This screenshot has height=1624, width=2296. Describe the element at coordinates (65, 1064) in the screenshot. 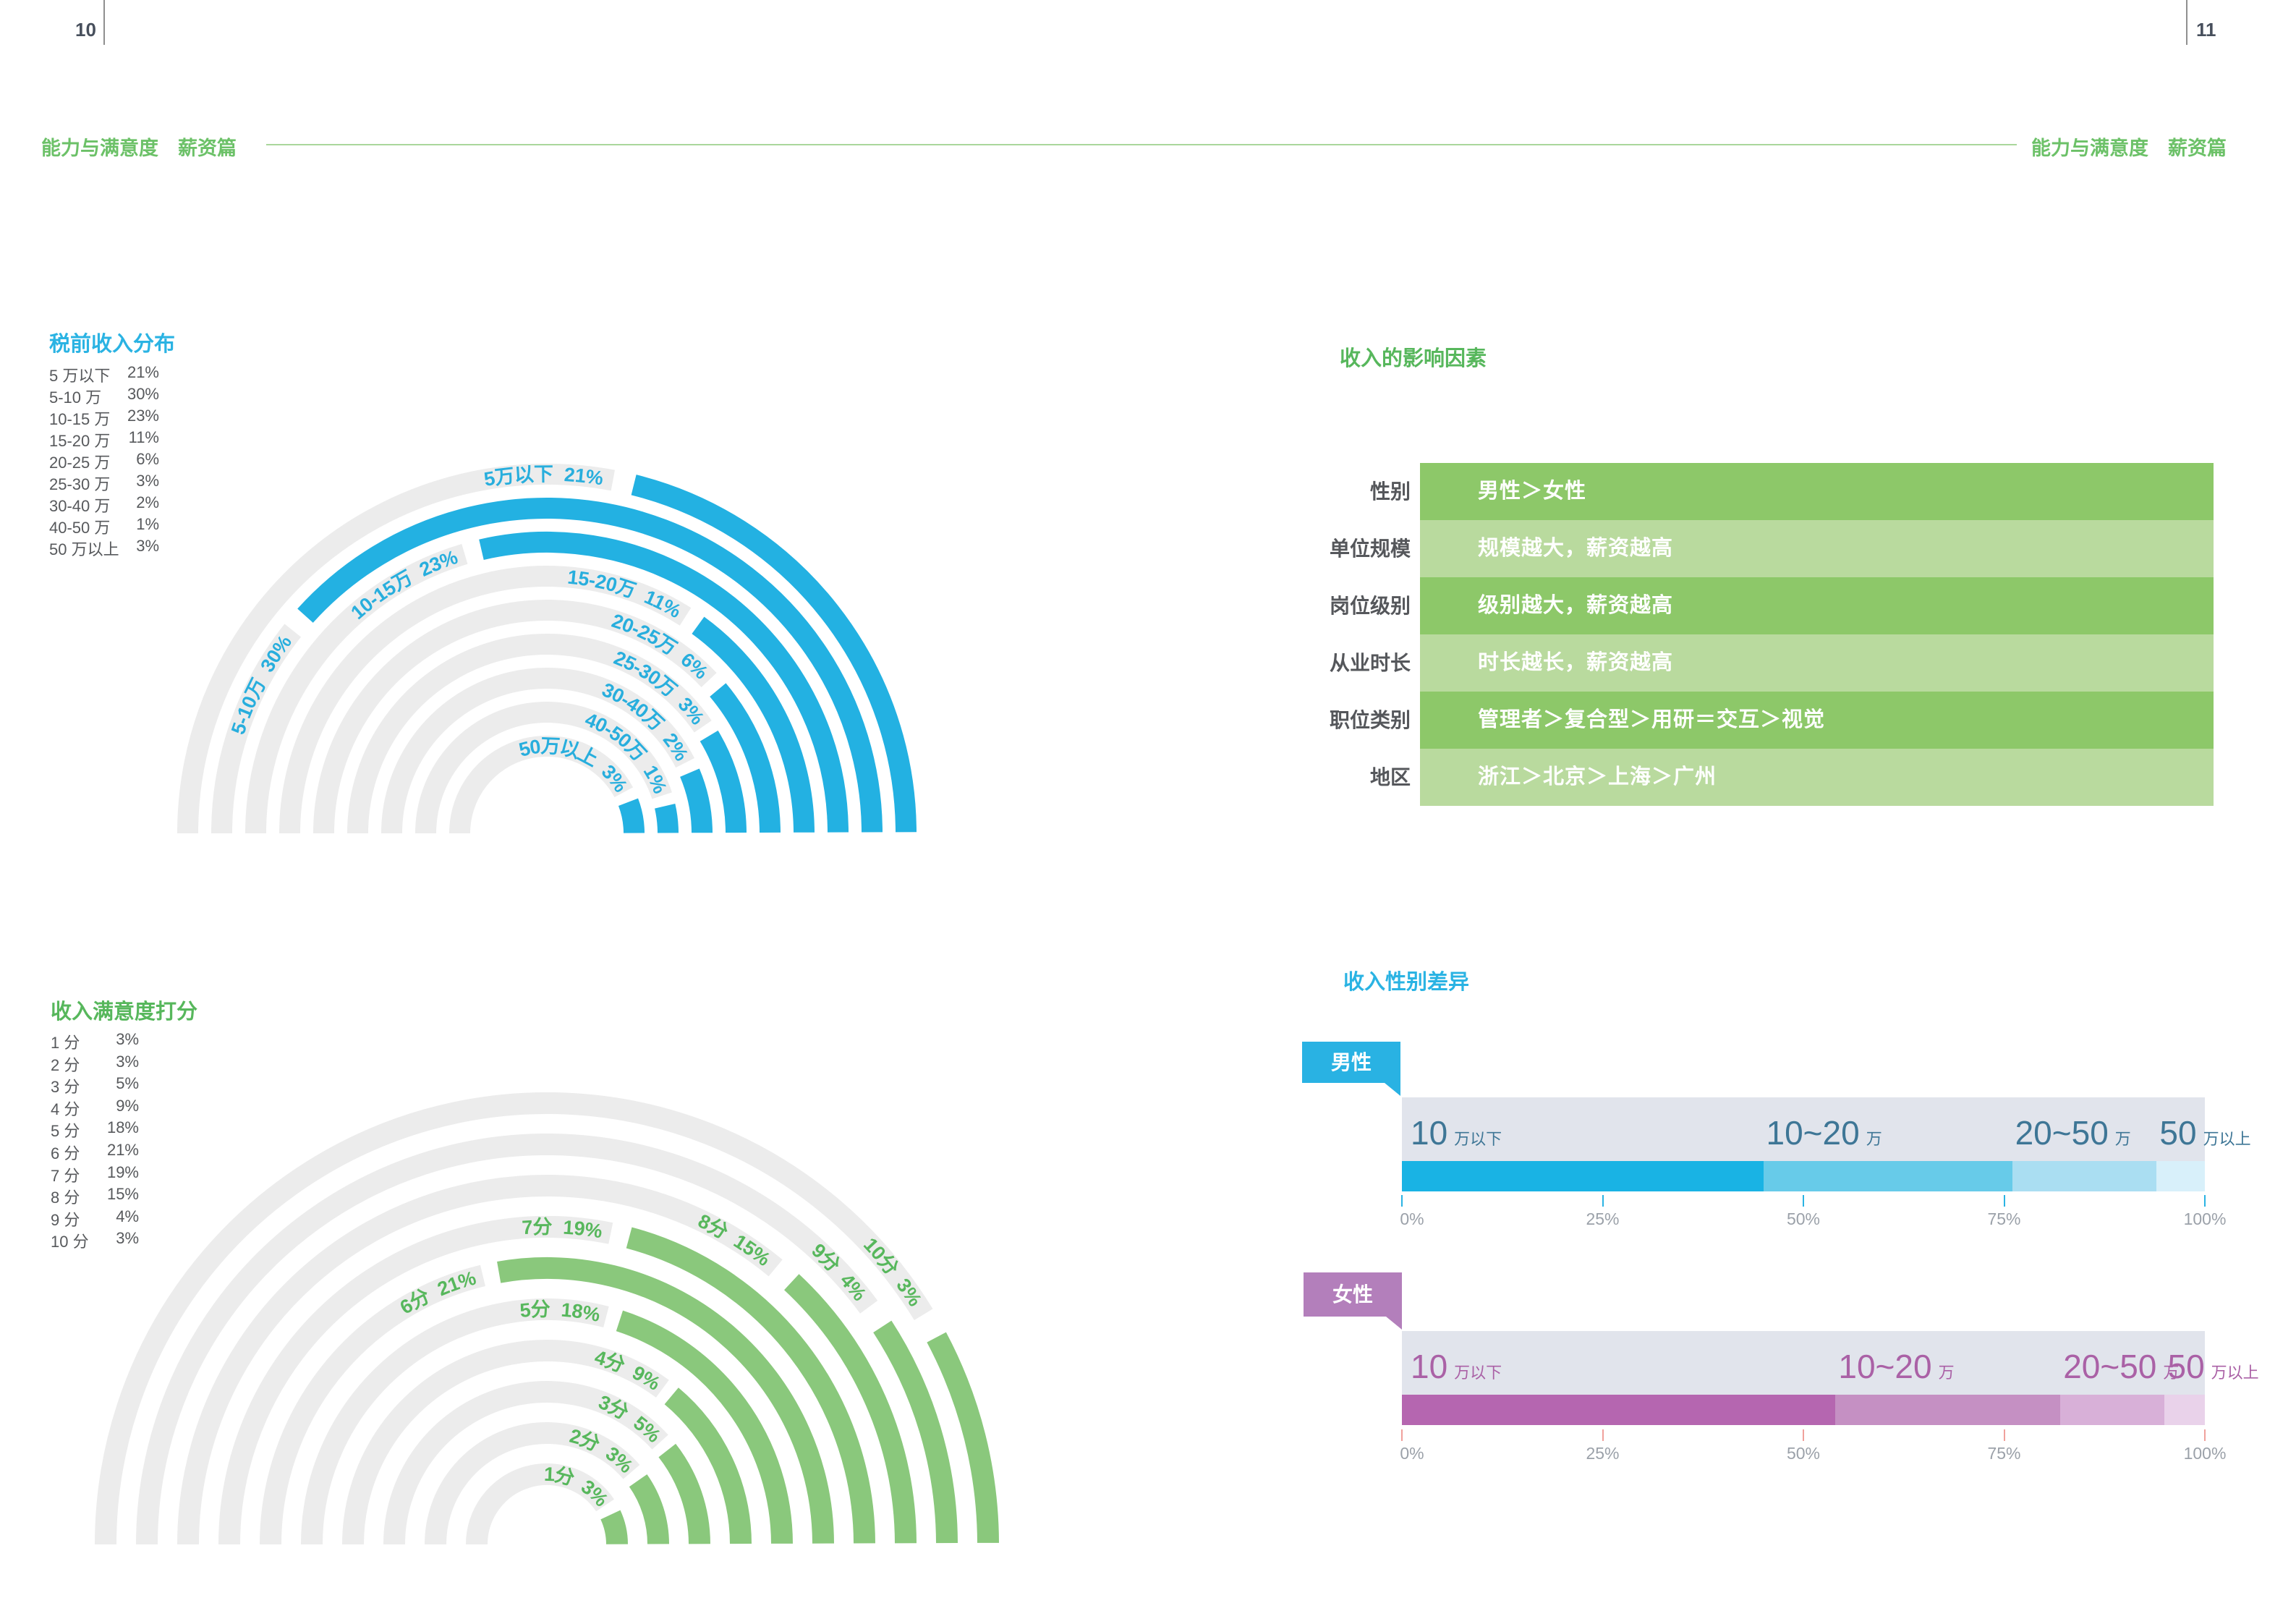

I see `legend-item-label: 2 分` at that location.